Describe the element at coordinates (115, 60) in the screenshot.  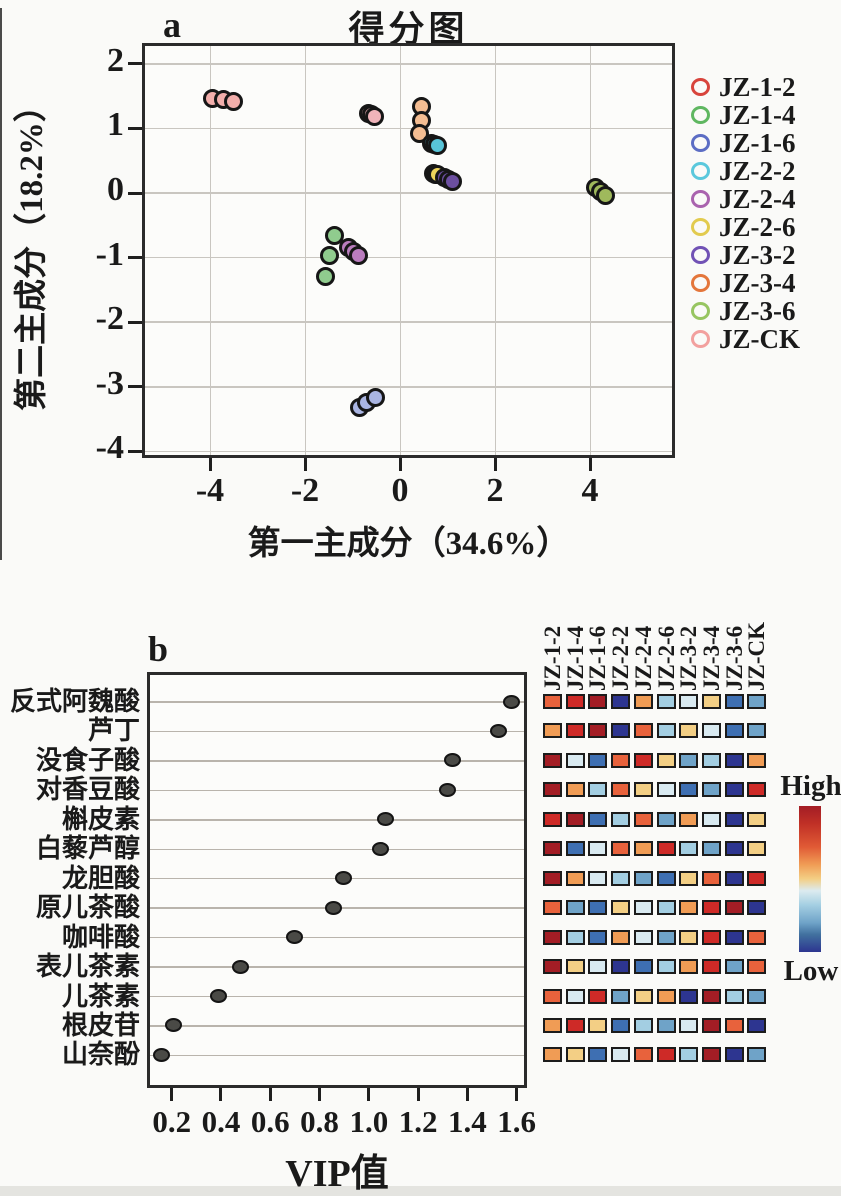
I see `y-tick-label: 2` at that location.